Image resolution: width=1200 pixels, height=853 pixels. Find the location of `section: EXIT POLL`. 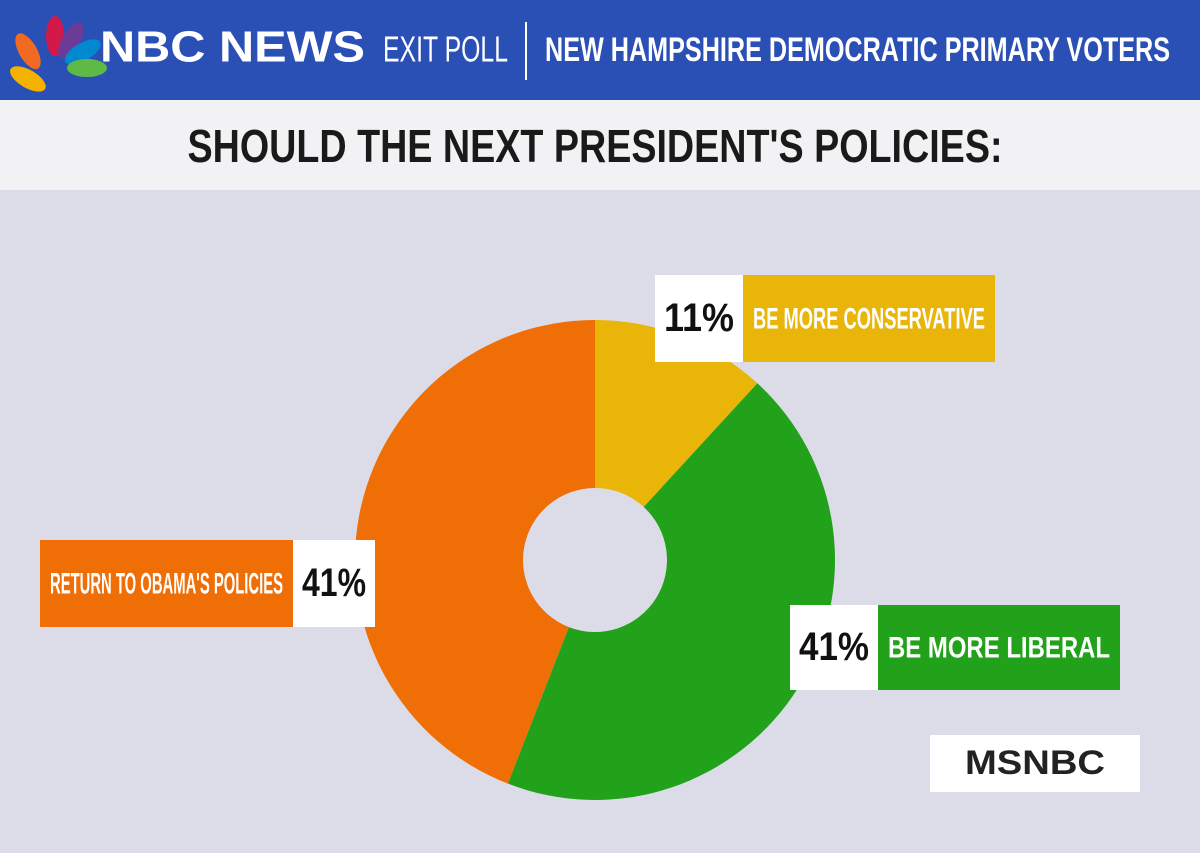

section: EXIT POLL is located at coordinates (445, 49).